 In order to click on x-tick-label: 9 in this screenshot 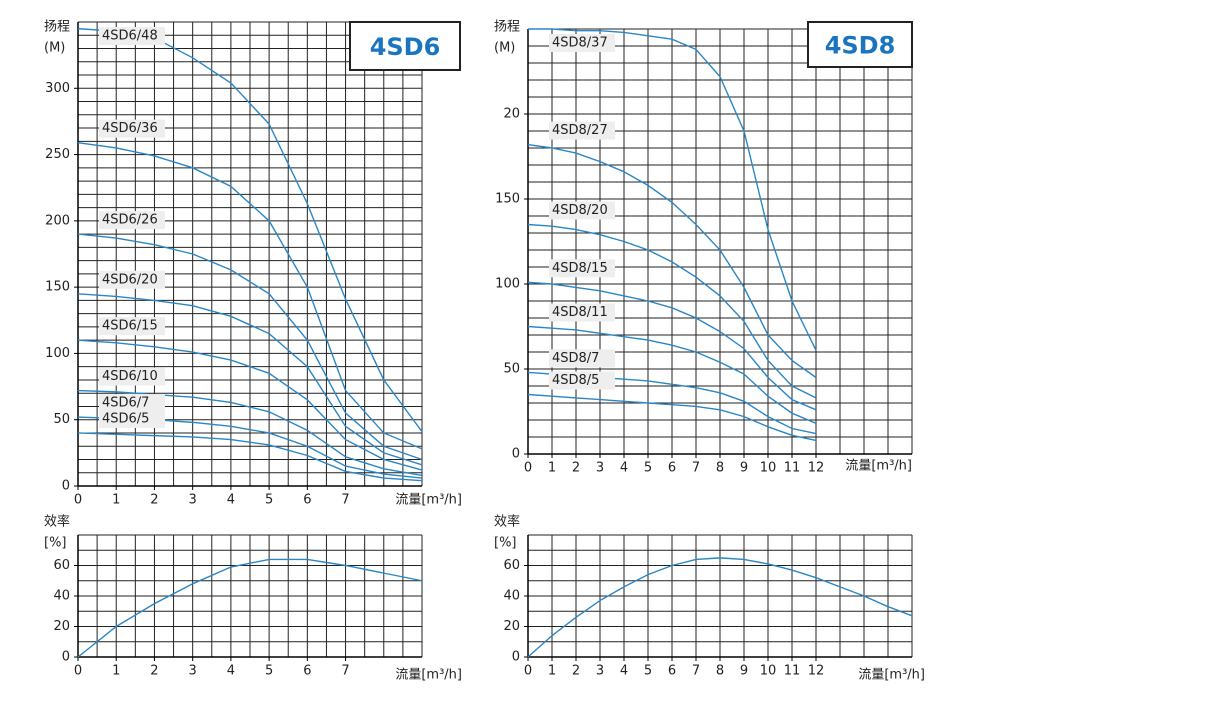, I will do `click(744, 468)`.